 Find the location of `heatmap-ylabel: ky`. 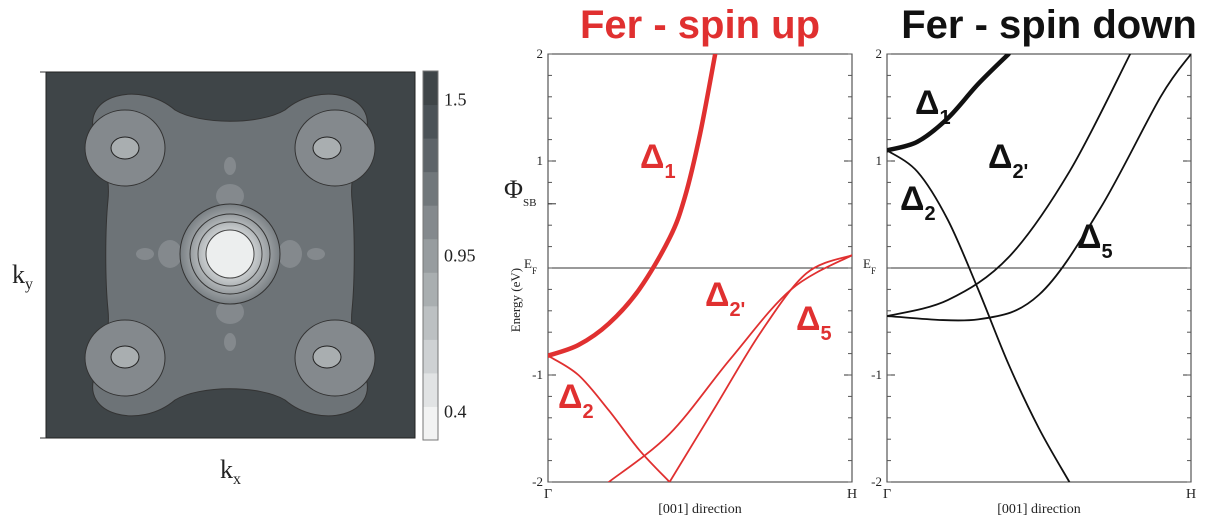

heatmap-ylabel: ky is located at coordinates (22, 276).